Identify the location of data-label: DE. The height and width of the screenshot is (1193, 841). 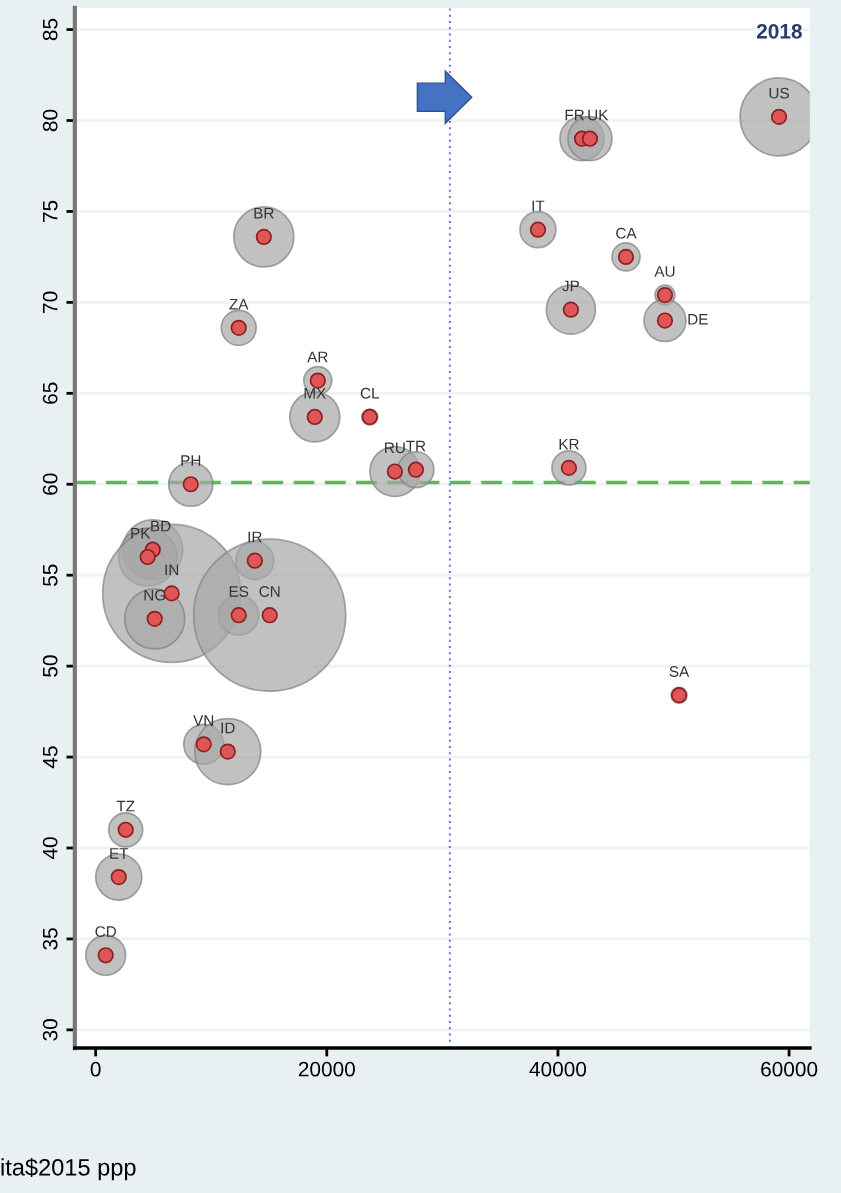
(698, 319).